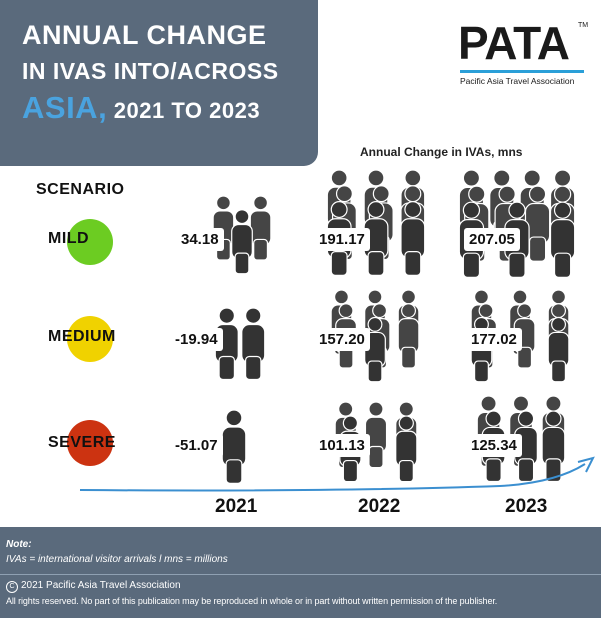 The width and height of the screenshot is (601, 618). I want to click on scenario-header: SCENARIO, so click(80, 189).